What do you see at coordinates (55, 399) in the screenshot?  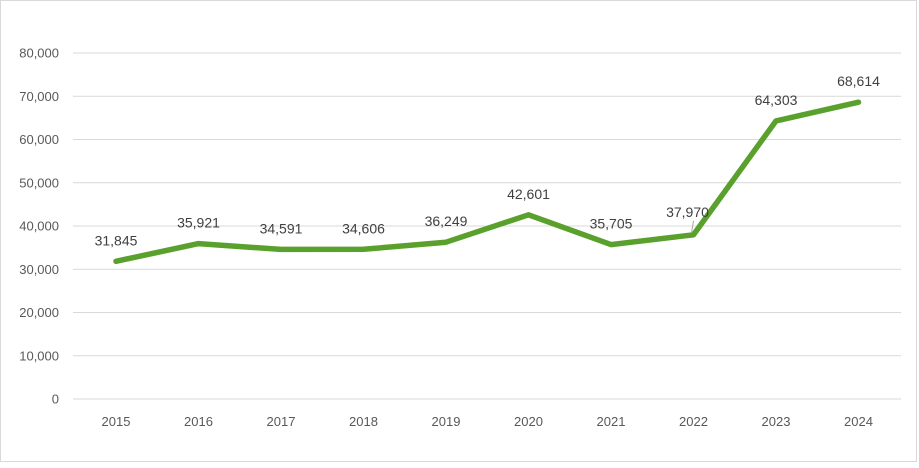 I see `y-tick-label: 0` at bounding box center [55, 399].